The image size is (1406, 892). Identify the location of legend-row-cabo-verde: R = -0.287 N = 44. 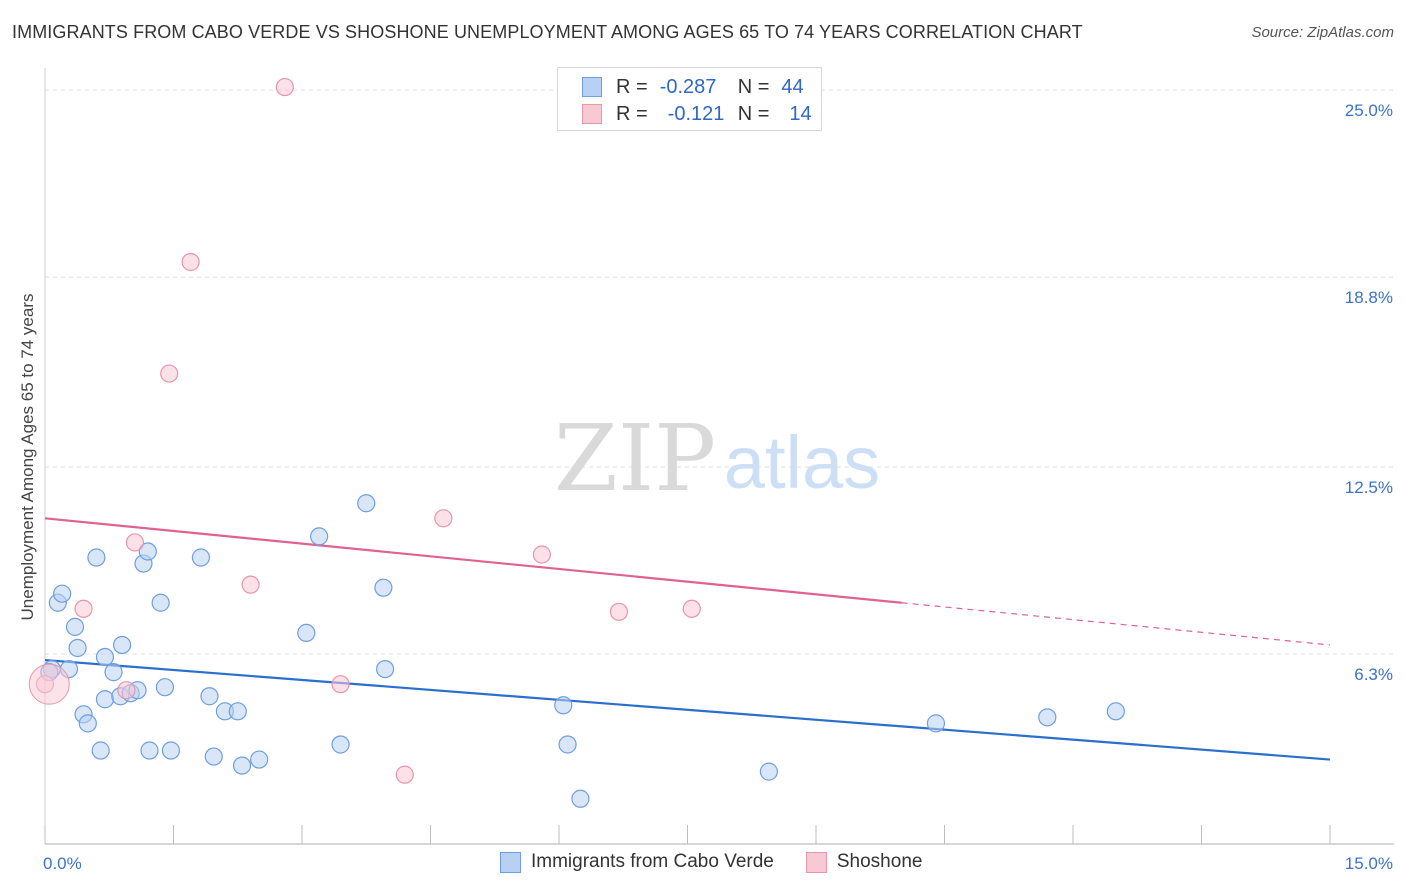
(693, 87).